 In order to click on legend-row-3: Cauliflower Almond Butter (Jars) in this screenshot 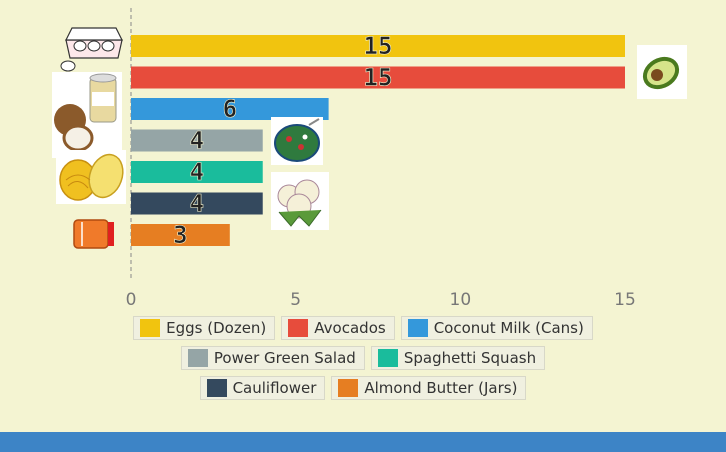, I will do `click(363, 388)`.